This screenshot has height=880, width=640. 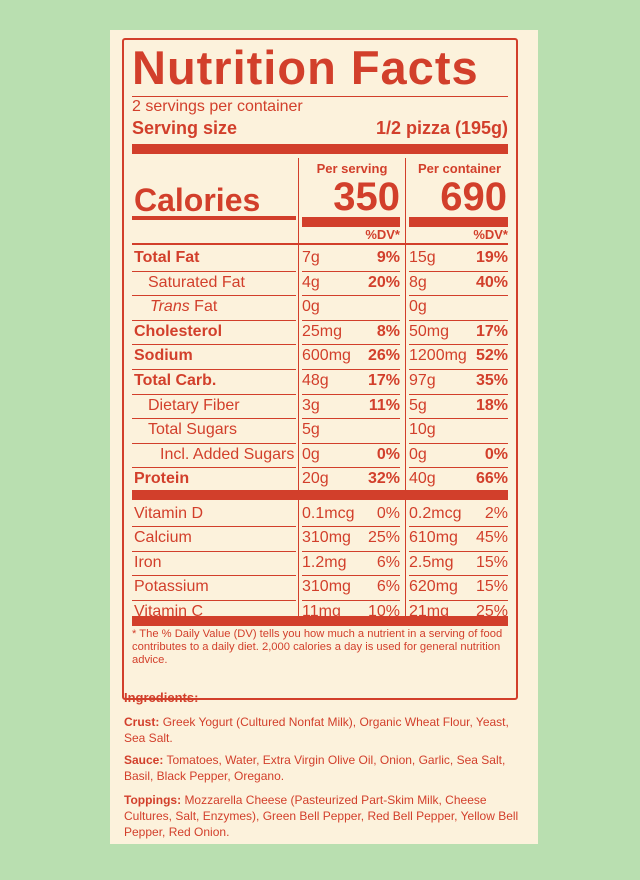 I want to click on nutrient-s-amt: 48g, so click(x=315, y=380).